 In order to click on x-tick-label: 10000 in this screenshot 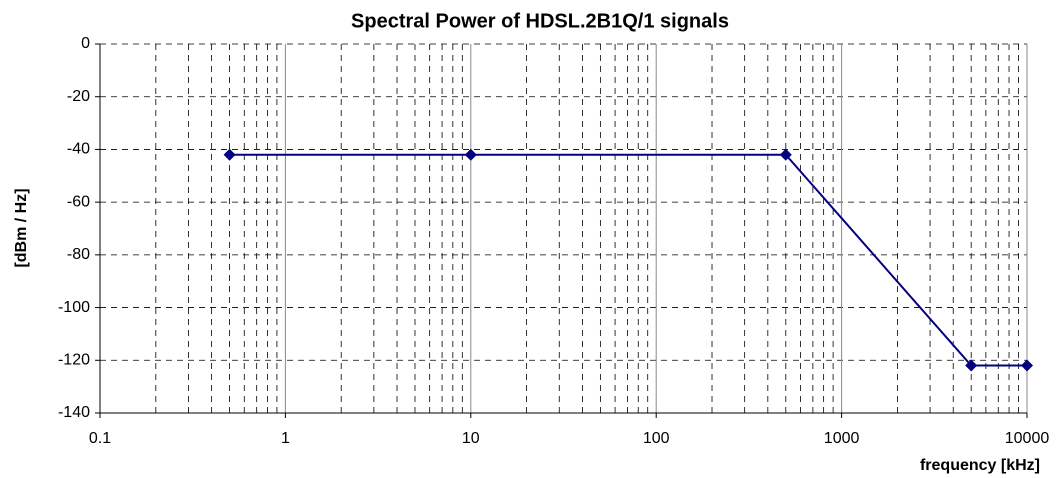, I will do `click(1027, 438)`.